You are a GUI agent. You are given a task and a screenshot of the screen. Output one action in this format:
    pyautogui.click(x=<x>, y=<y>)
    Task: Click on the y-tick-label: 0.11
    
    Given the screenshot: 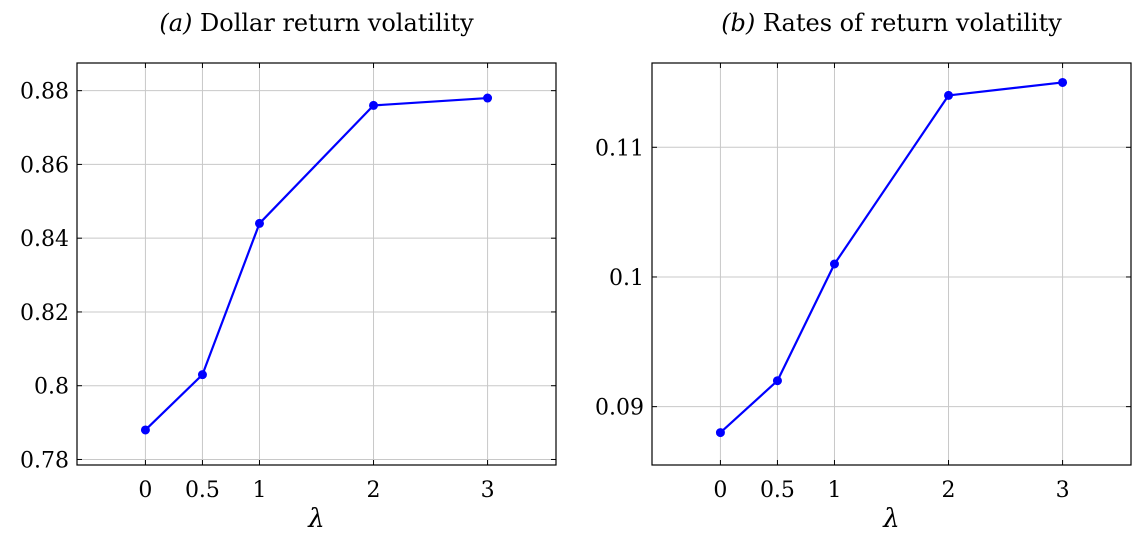 What is the action you would take?
    pyautogui.click(x=619, y=148)
    